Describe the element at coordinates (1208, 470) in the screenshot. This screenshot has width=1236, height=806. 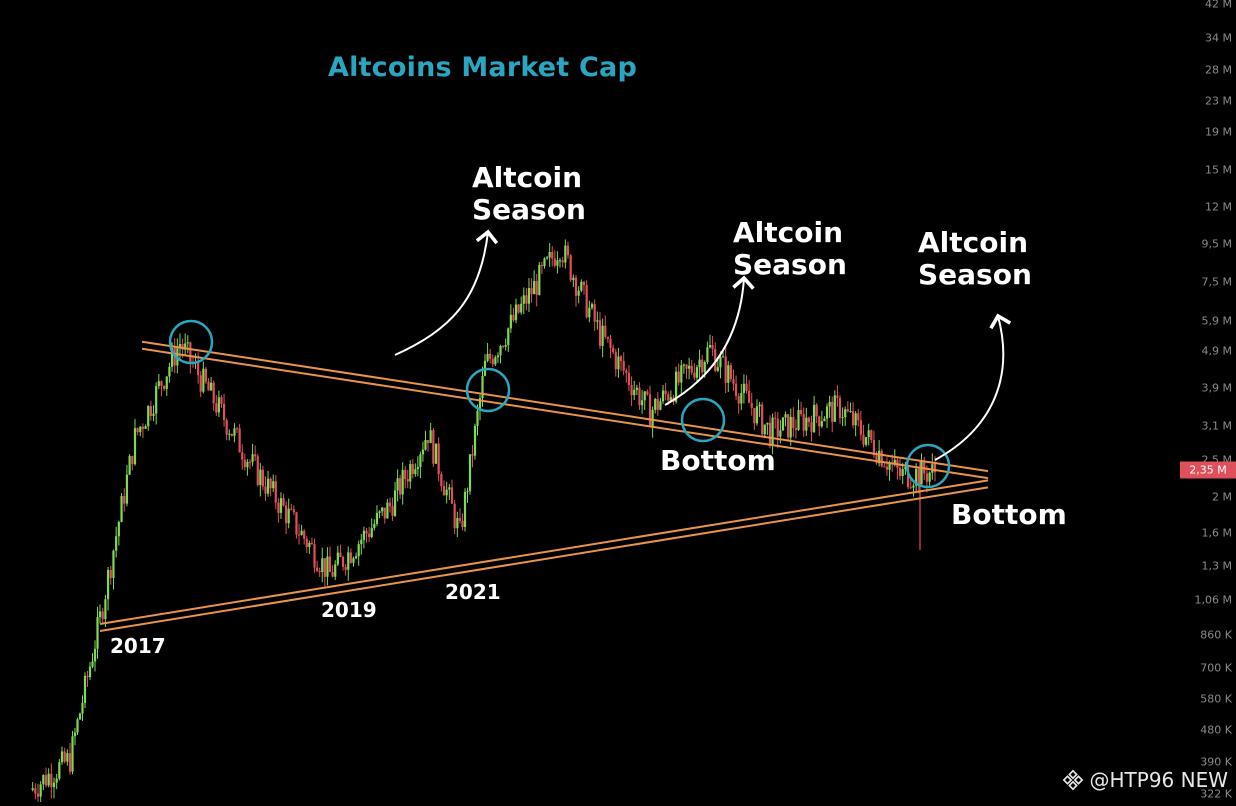
I see `current-price-tag: 2,35 M` at that location.